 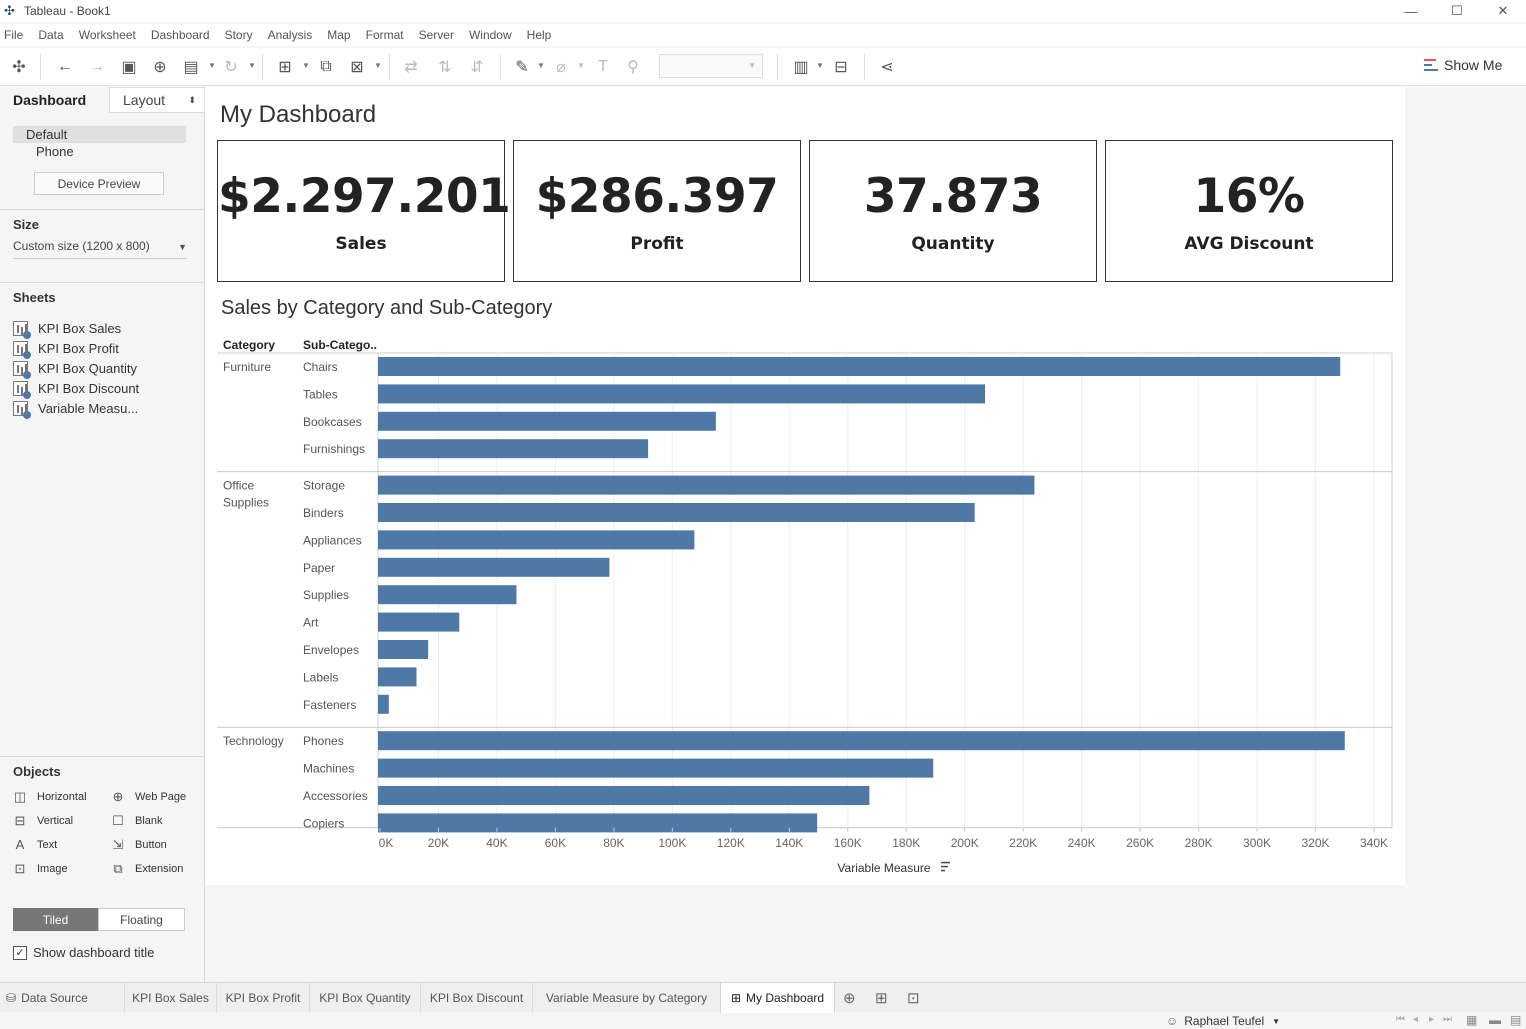 What do you see at coordinates (603, 66) in the screenshot?
I see `show-labels-icon: T` at bounding box center [603, 66].